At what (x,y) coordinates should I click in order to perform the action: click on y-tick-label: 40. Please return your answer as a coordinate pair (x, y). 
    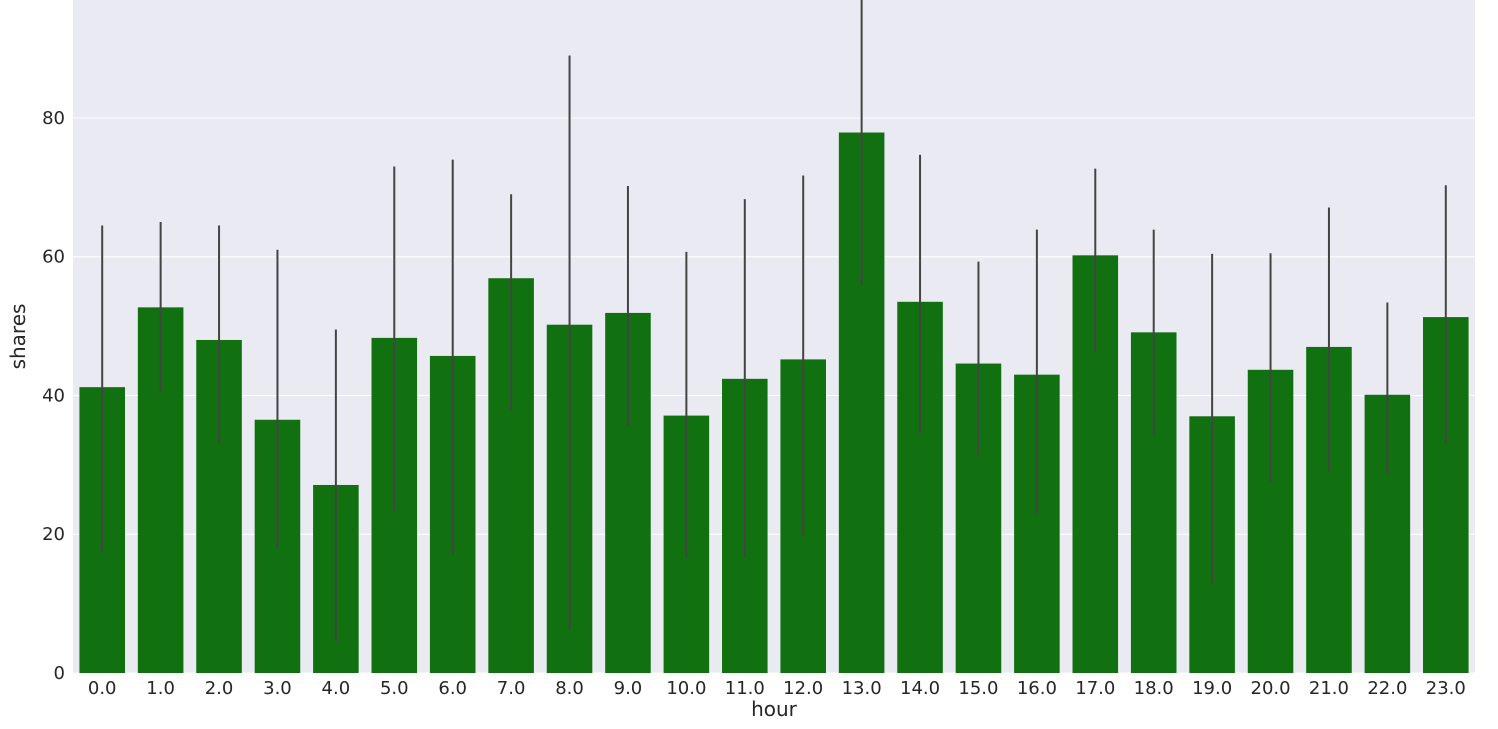
    Looking at the image, I should click on (53, 395).